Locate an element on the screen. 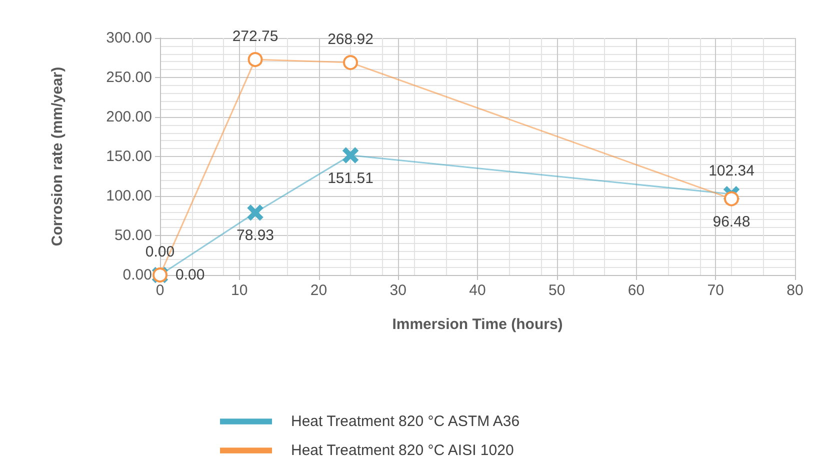  y-tick-label: 50.00 is located at coordinates (133, 235).